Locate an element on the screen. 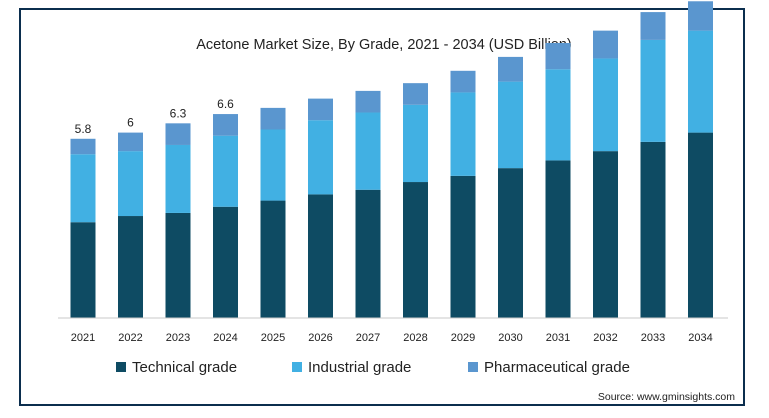 The width and height of the screenshot is (769, 418). bar-2022-pharmaceutical-grade is located at coordinates (130, 142).